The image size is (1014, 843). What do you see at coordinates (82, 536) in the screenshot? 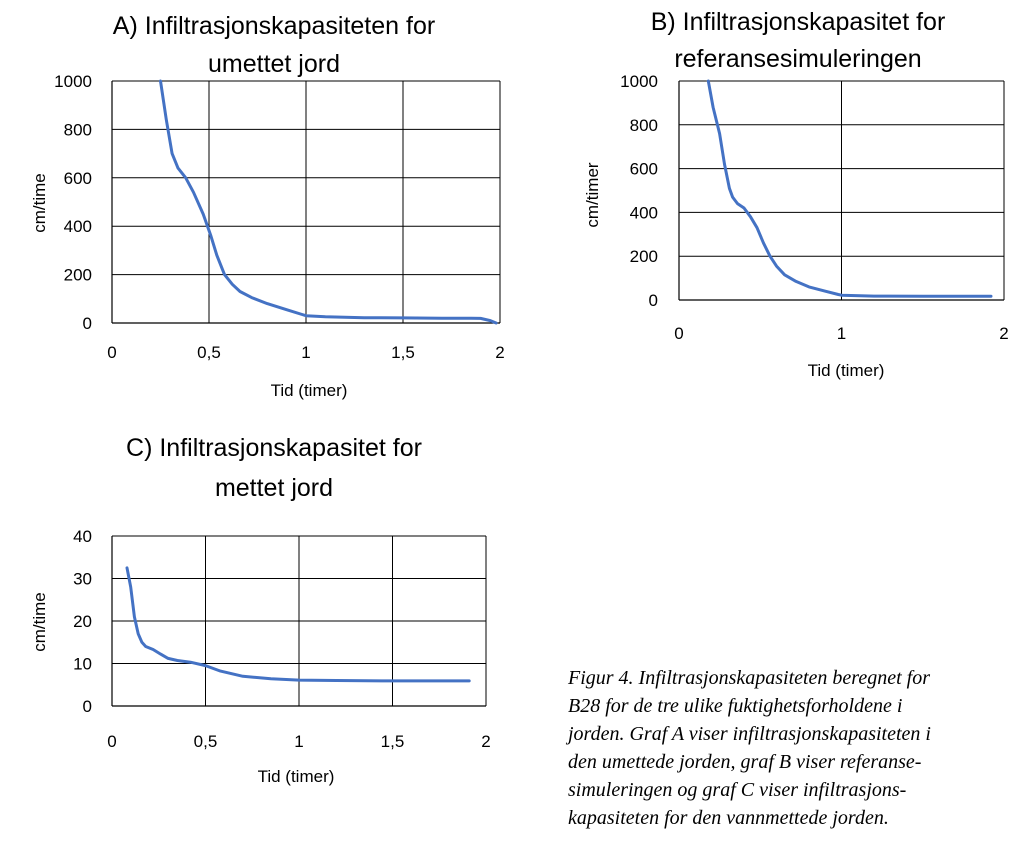
I see `y-tick-label: 40` at bounding box center [82, 536].